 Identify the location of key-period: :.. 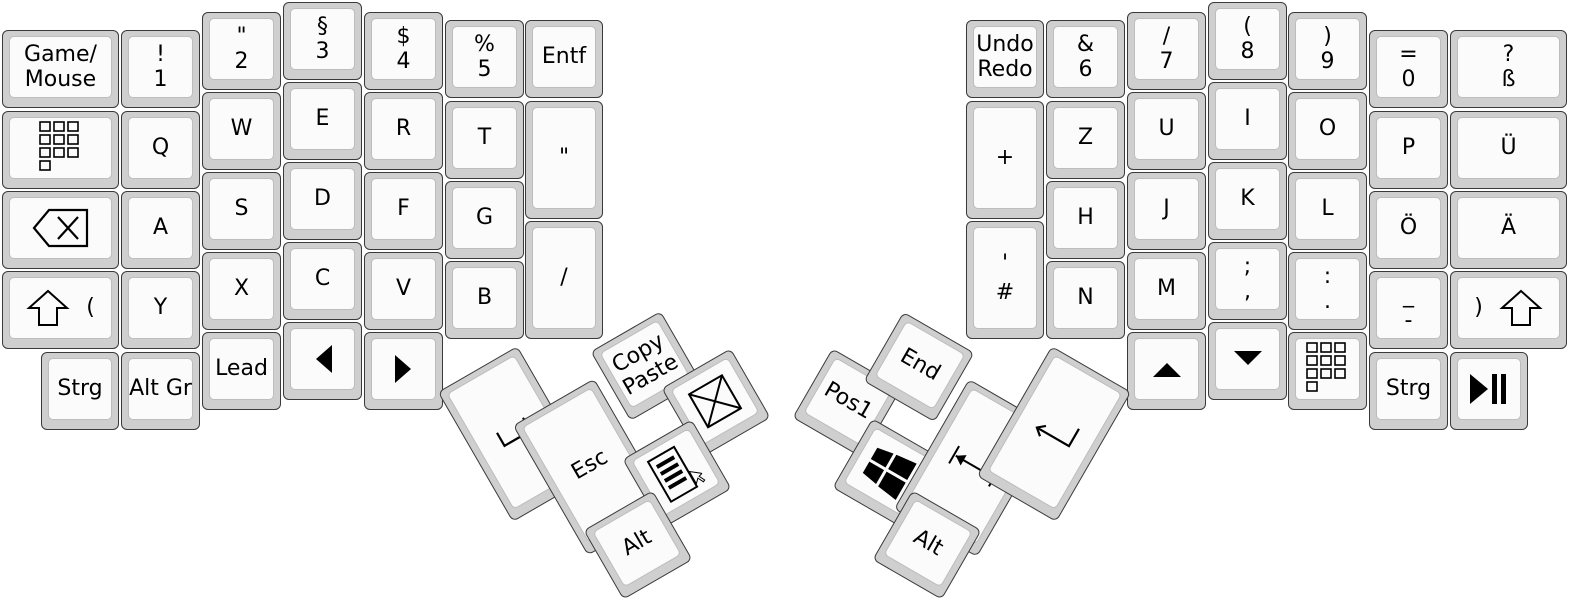
(1327, 291).